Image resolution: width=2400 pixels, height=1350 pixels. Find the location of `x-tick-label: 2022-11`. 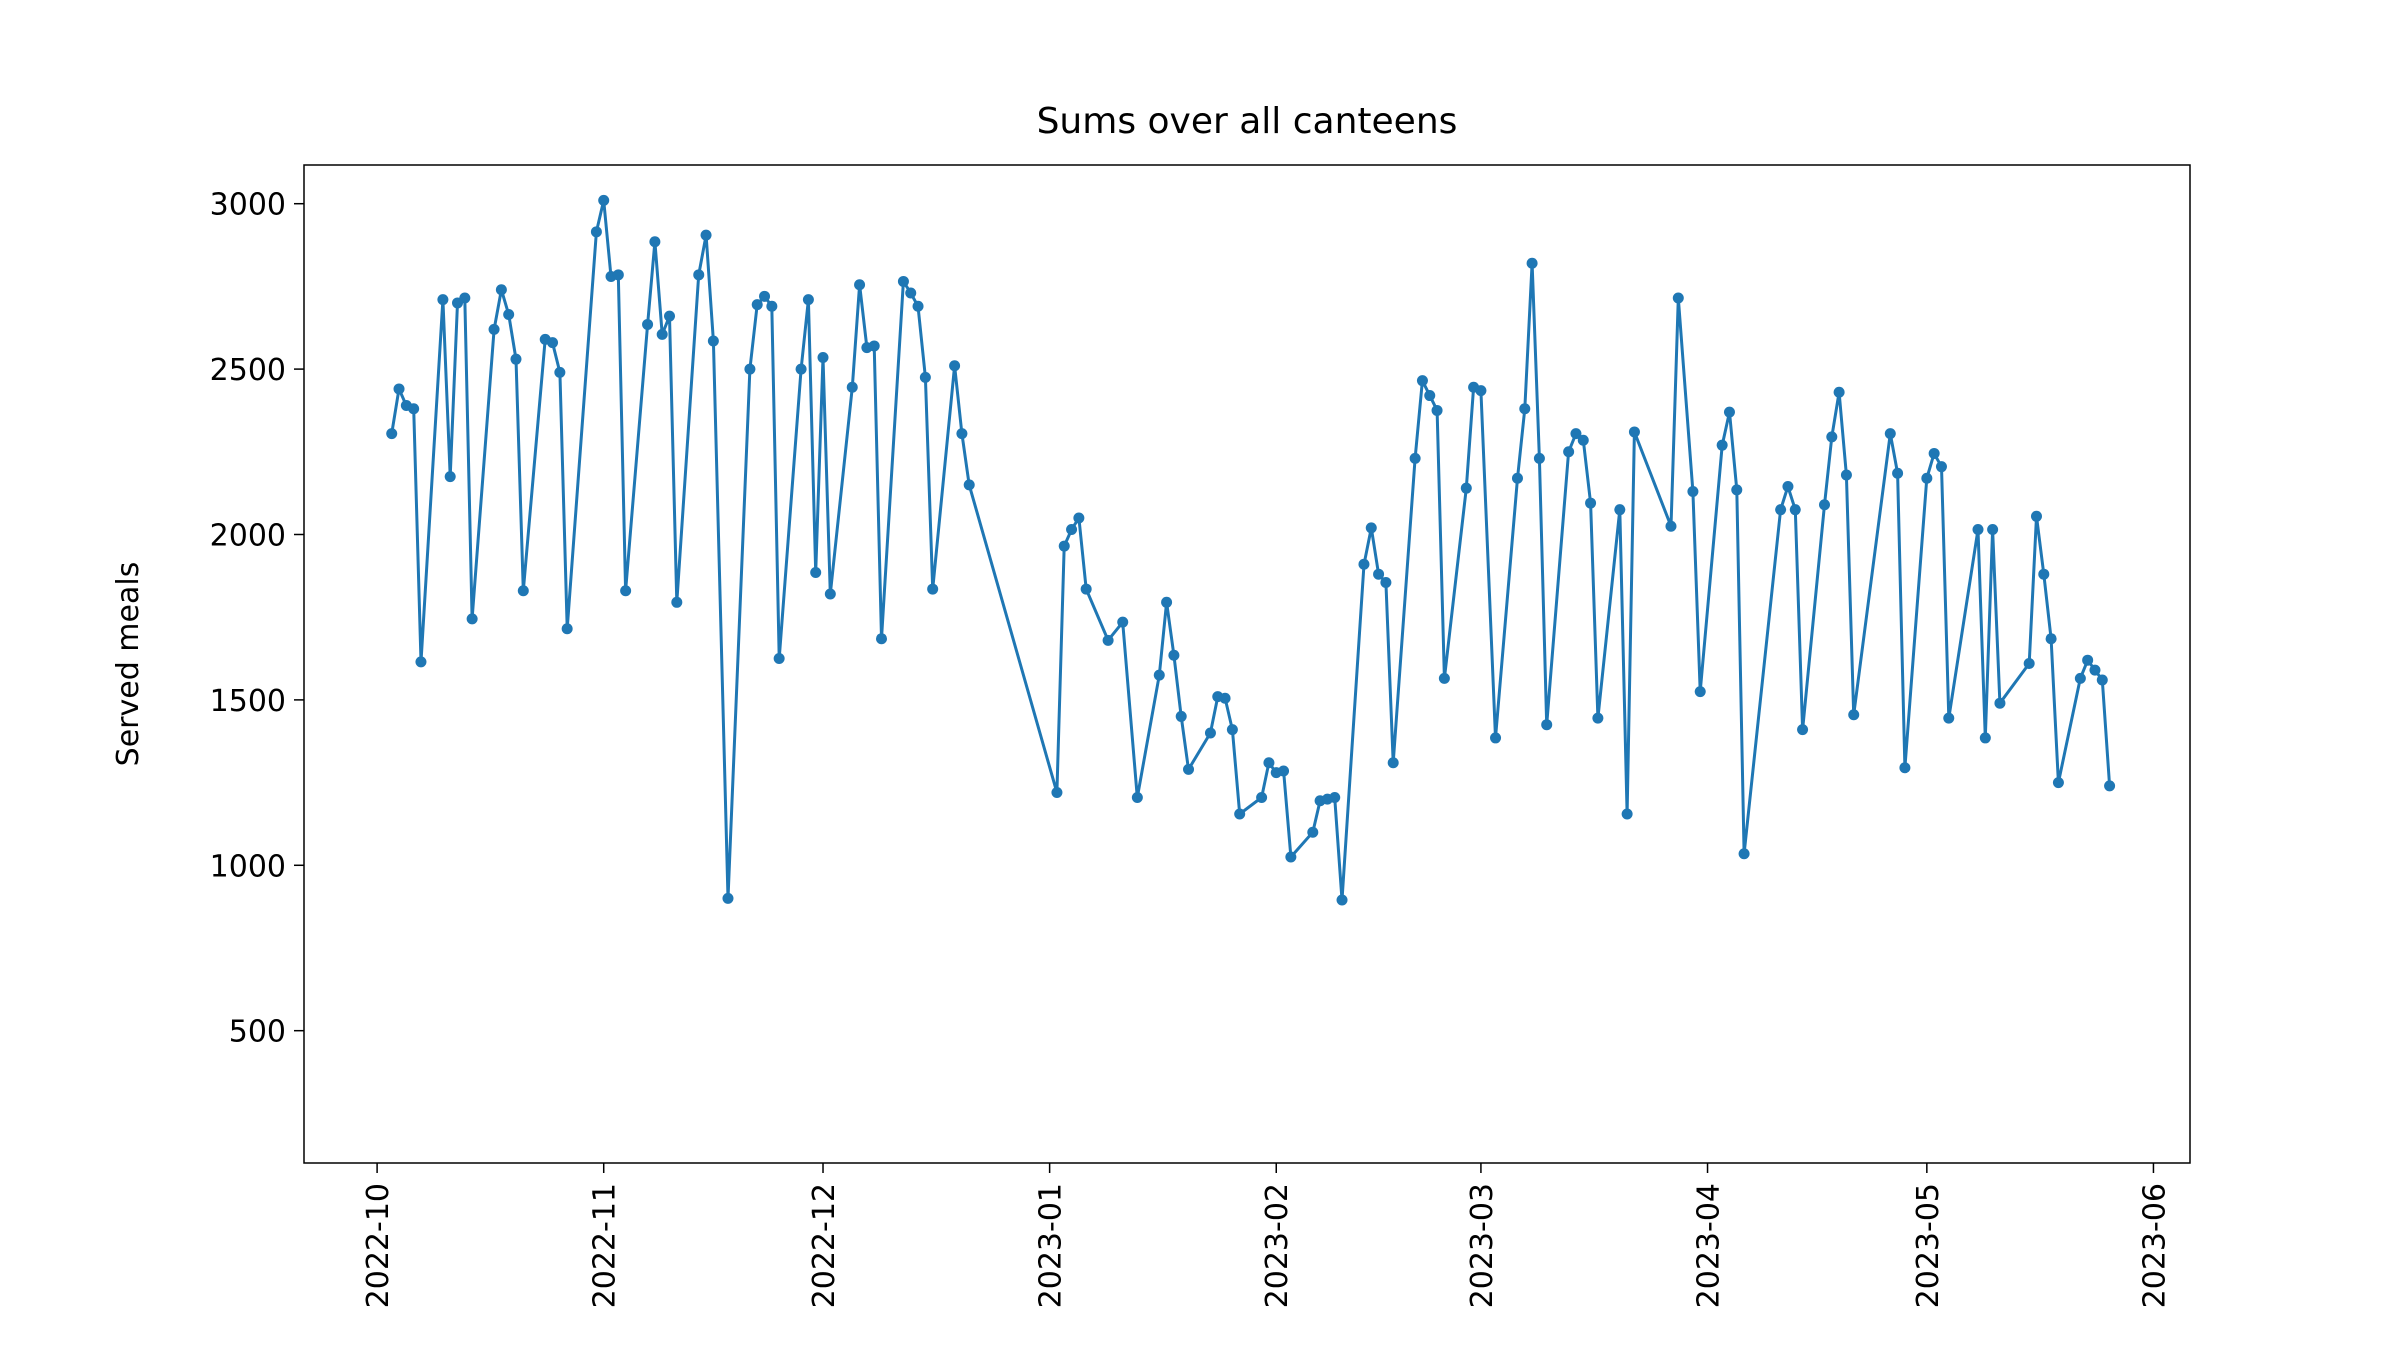

x-tick-label: 2022-11 is located at coordinates (605, 1245).